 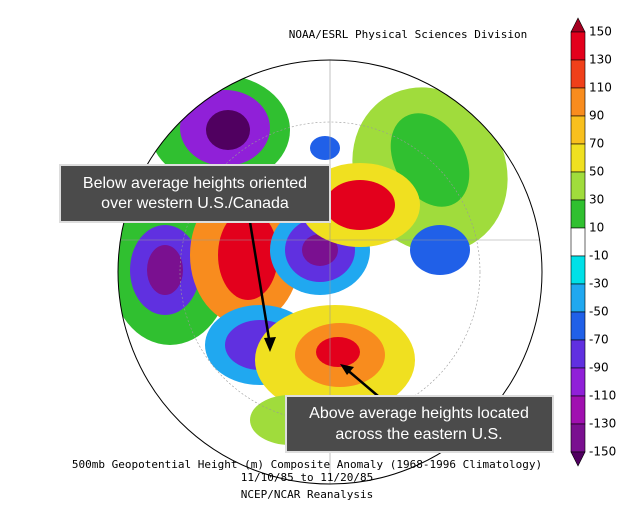 What do you see at coordinates (600, 60) in the screenshot?
I see `colorbar-label: 130` at bounding box center [600, 60].